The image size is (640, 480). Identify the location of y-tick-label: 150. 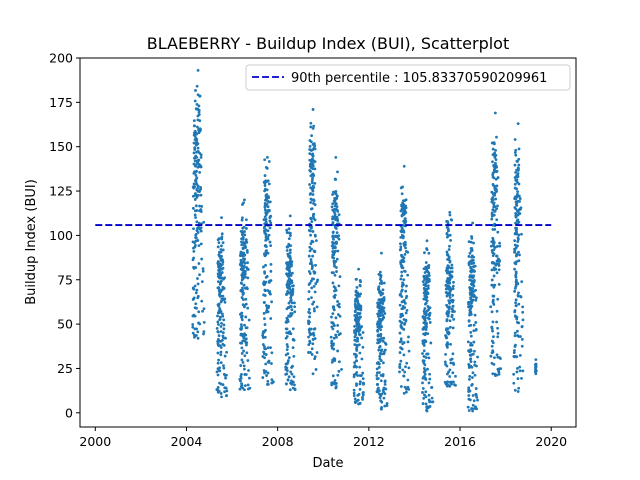
(61, 146).